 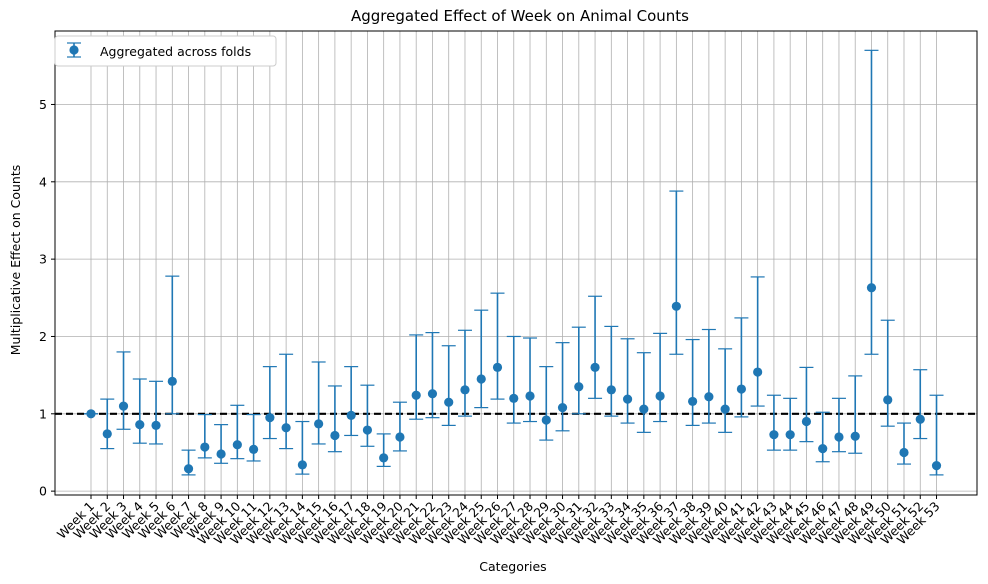 I want to click on legend-label: Aggregated across folds, so click(x=175, y=51).